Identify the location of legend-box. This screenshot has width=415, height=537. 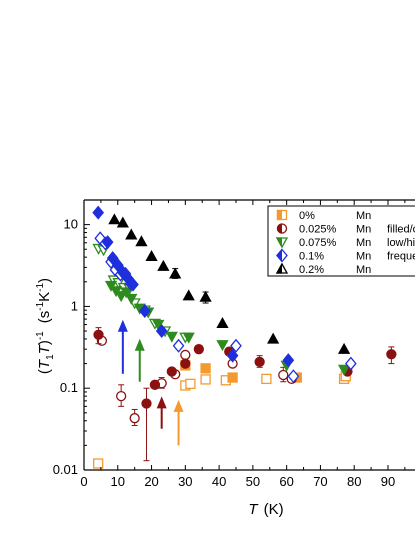
(341, 241).